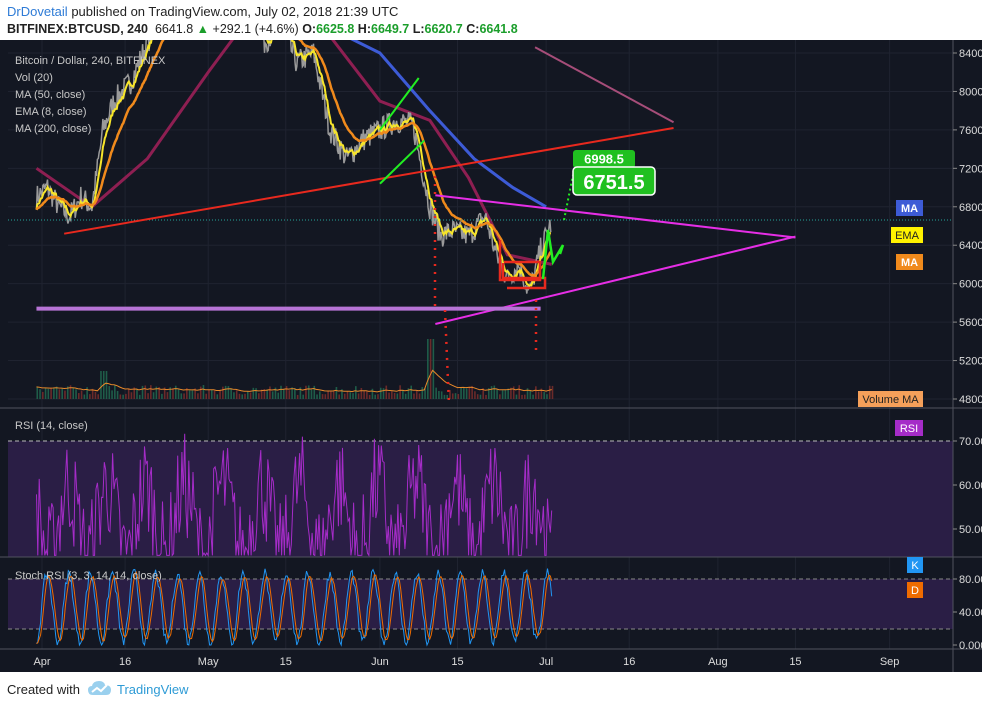 This screenshot has height=707, width=982. Describe the element at coordinates (309, 29) in the screenshot. I see `open-label: O:` at that location.